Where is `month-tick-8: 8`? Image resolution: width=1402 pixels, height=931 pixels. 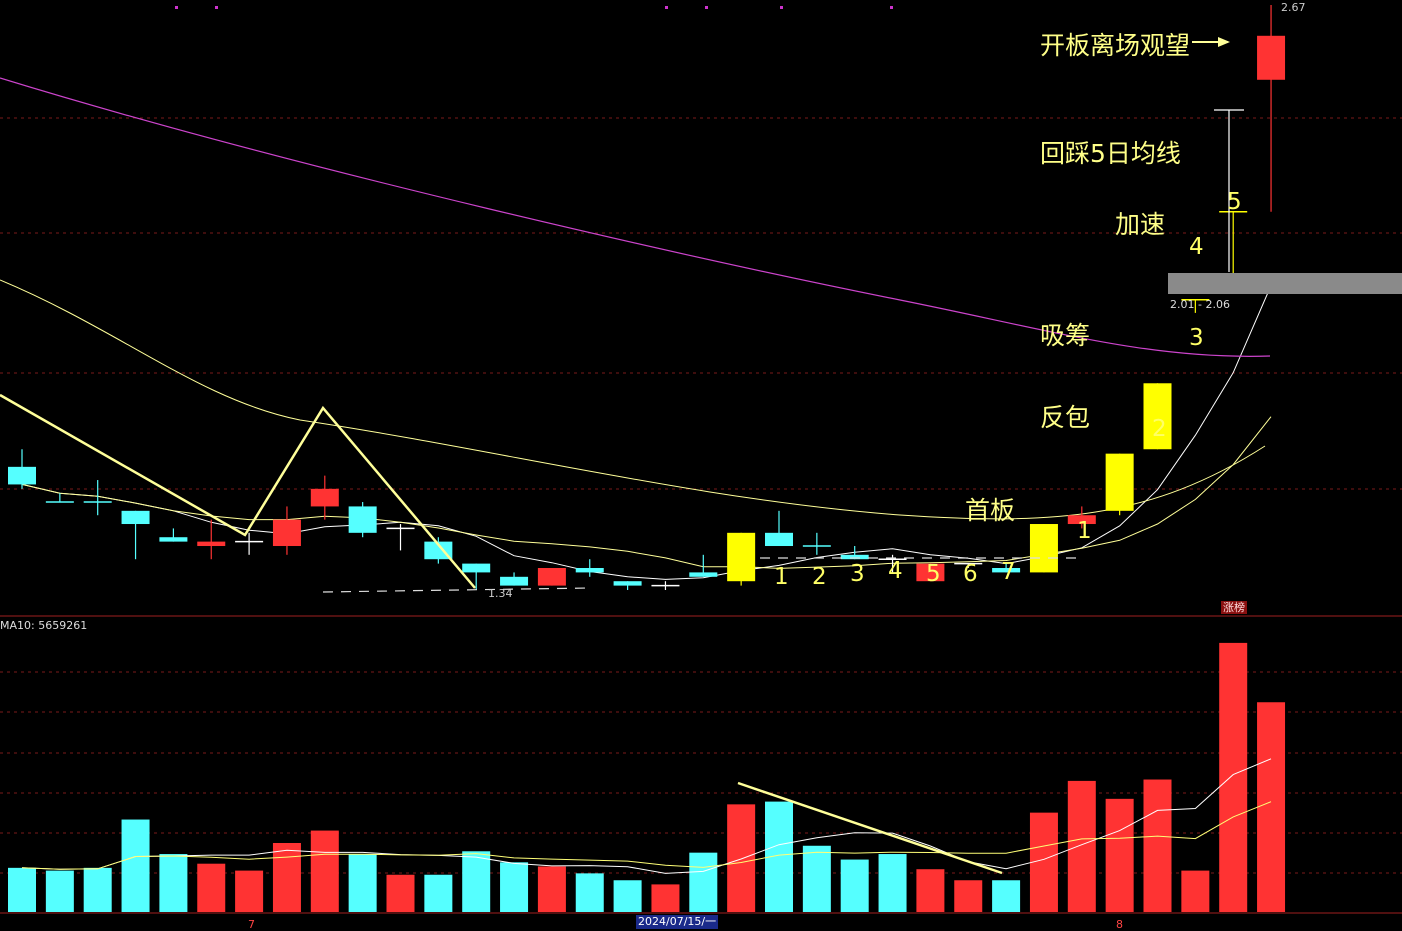 month-tick-8: 8 is located at coordinates (1119, 924).